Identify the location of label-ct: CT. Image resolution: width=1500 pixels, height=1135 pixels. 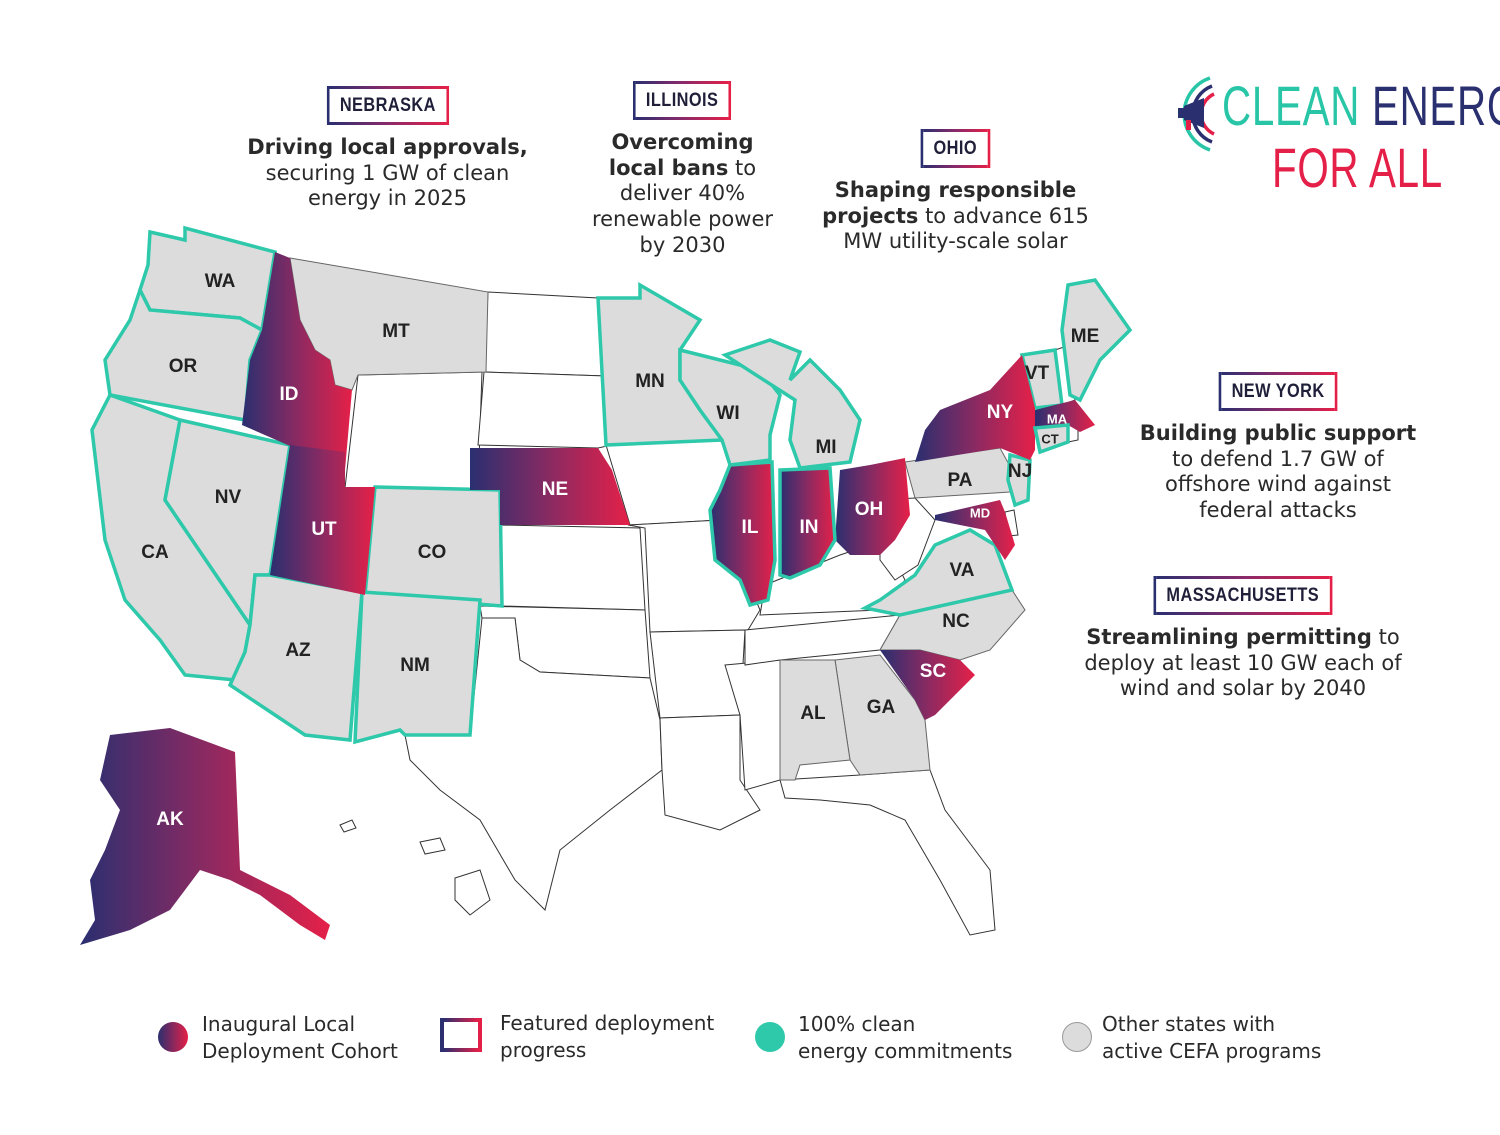
(1049, 438).